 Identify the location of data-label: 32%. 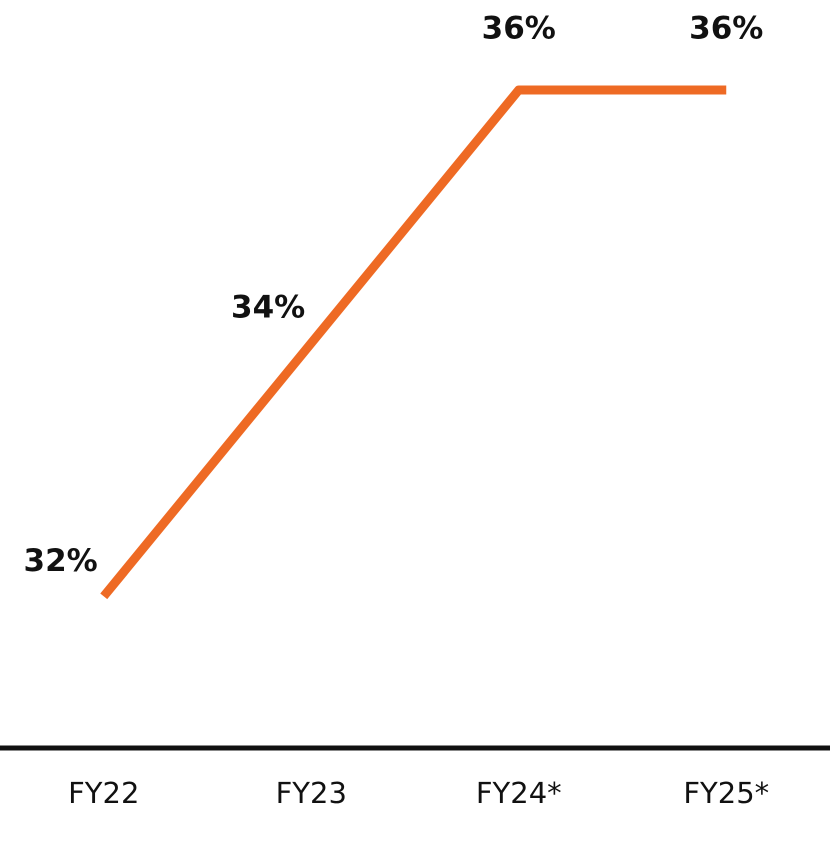
(61, 560).